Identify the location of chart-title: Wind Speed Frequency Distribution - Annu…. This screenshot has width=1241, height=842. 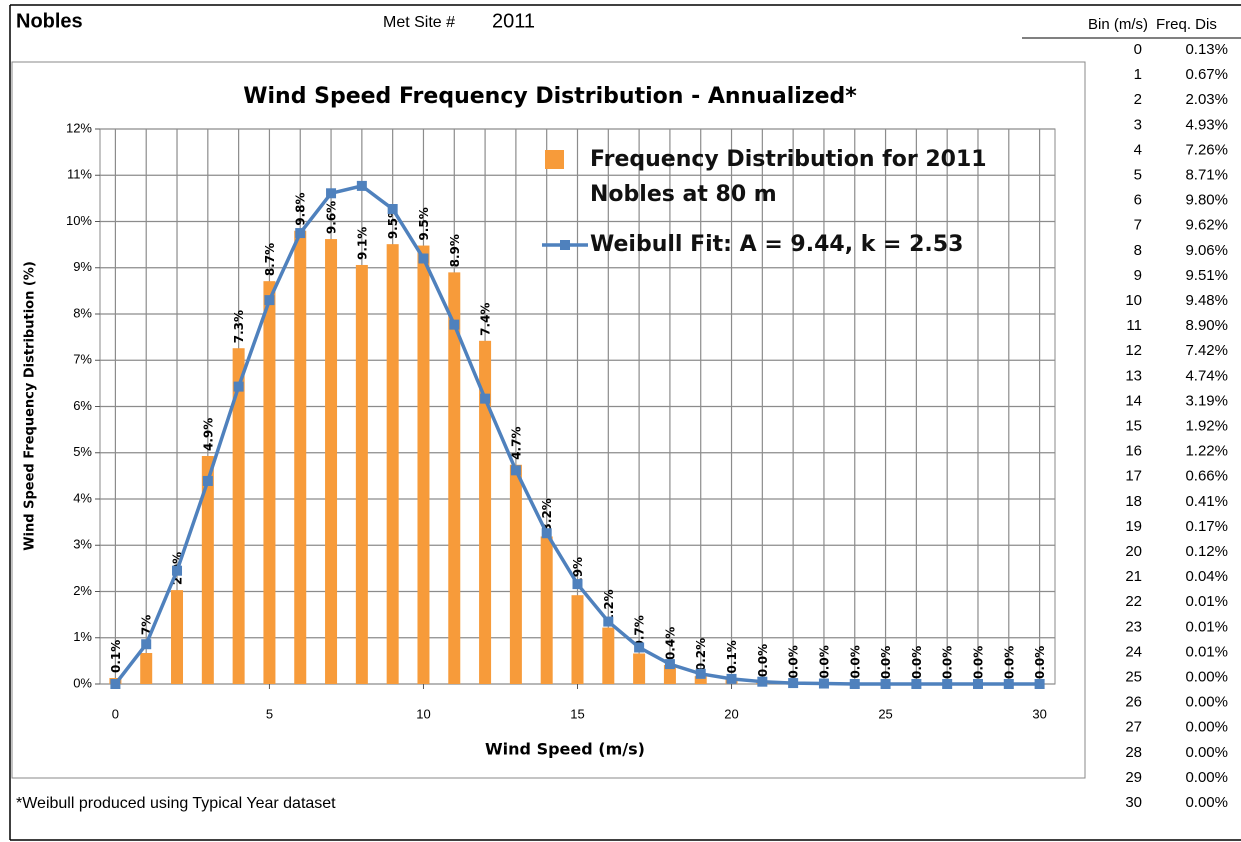
(550, 96).